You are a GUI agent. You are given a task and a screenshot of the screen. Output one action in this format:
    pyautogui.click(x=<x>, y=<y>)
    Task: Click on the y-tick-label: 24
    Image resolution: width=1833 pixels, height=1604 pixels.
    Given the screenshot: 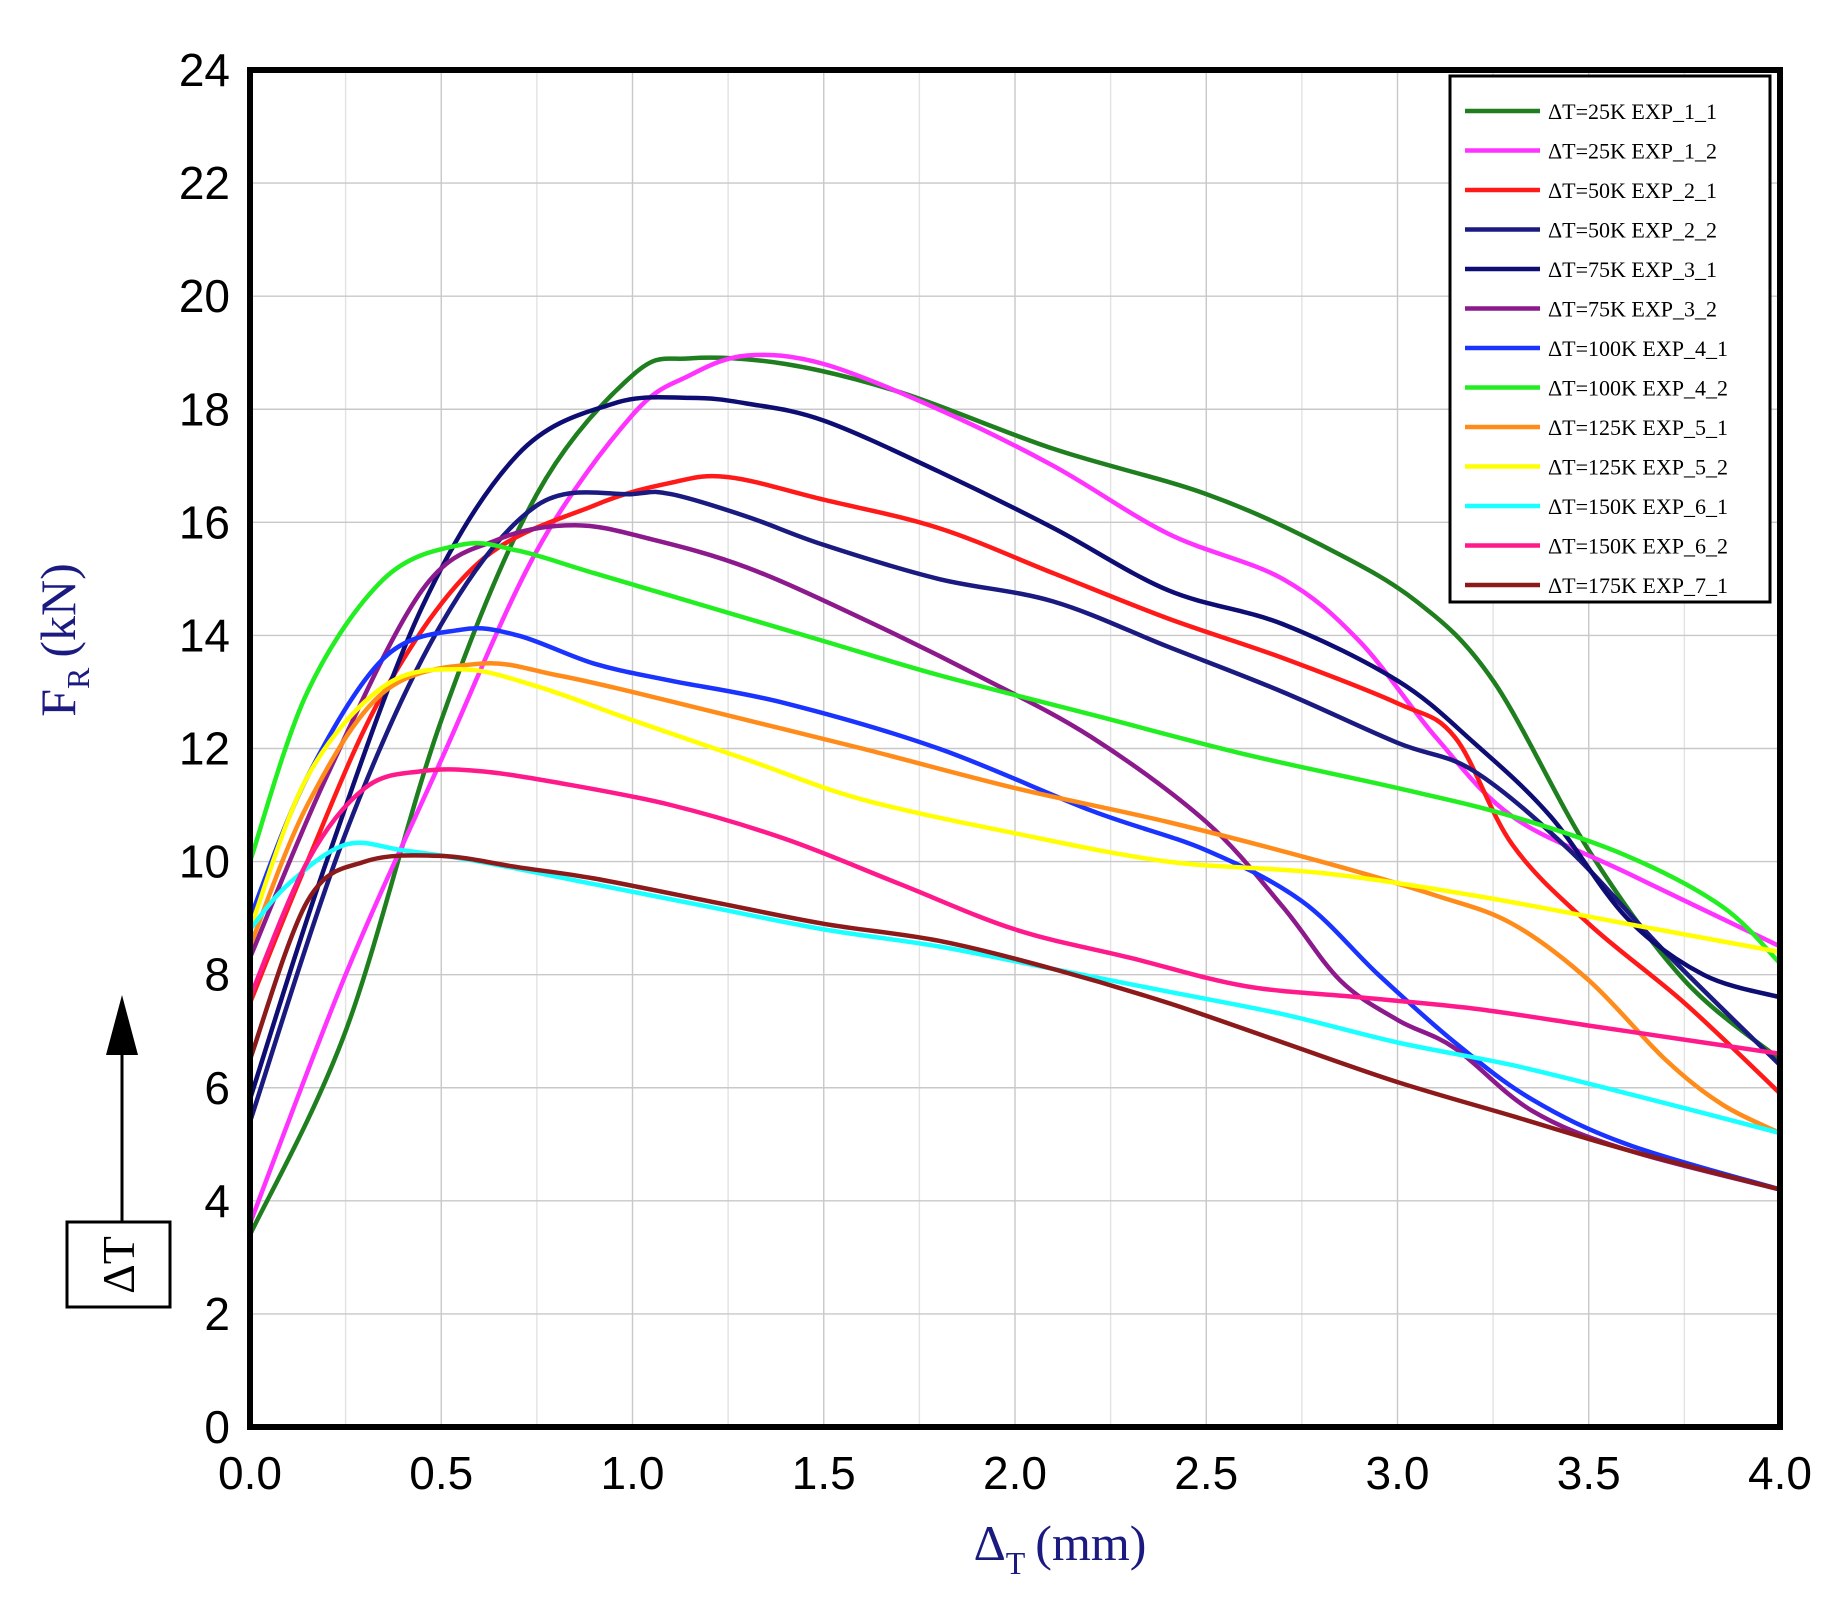 What is the action you would take?
    pyautogui.click(x=204, y=70)
    